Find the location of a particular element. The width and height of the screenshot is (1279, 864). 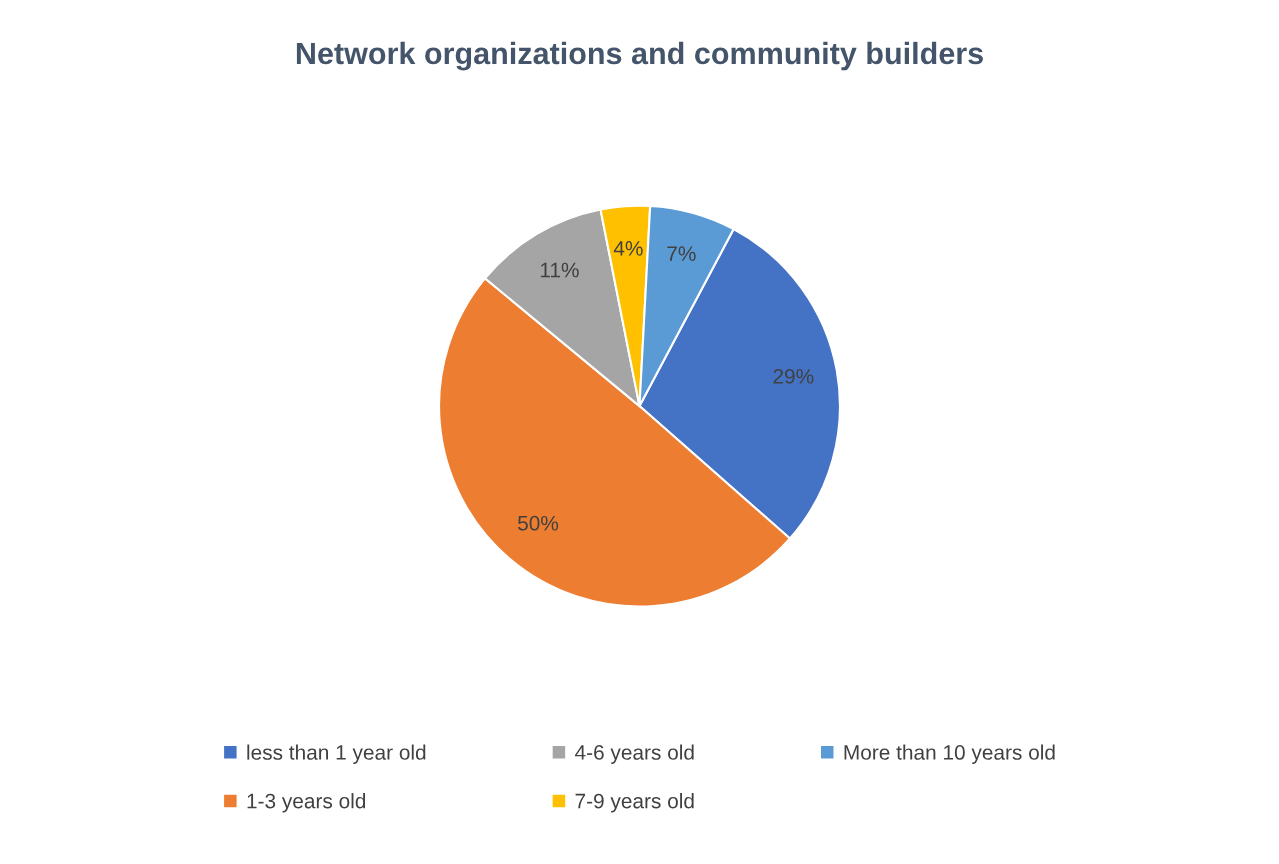

legend-label: 1-3 years old is located at coordinates (306, 803).